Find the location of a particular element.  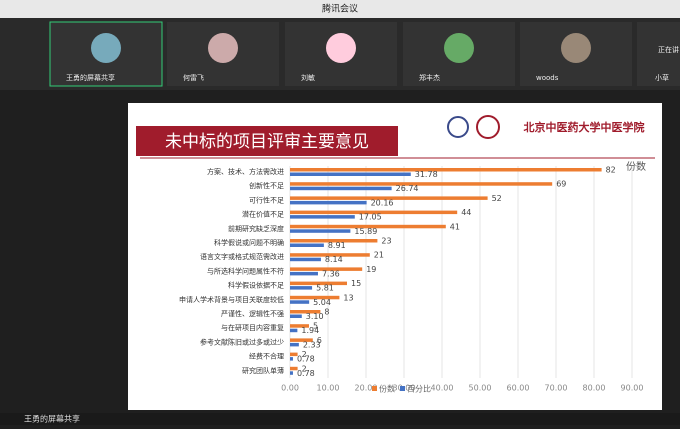

value-label: 41 is located at coordinates (455, 226).